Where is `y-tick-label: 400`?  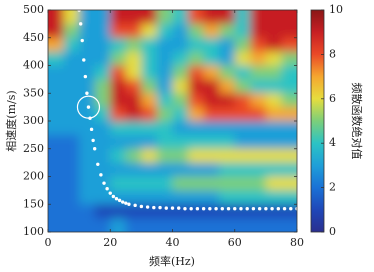 y-tick-label: 400 is located at coordinates (33, 65).